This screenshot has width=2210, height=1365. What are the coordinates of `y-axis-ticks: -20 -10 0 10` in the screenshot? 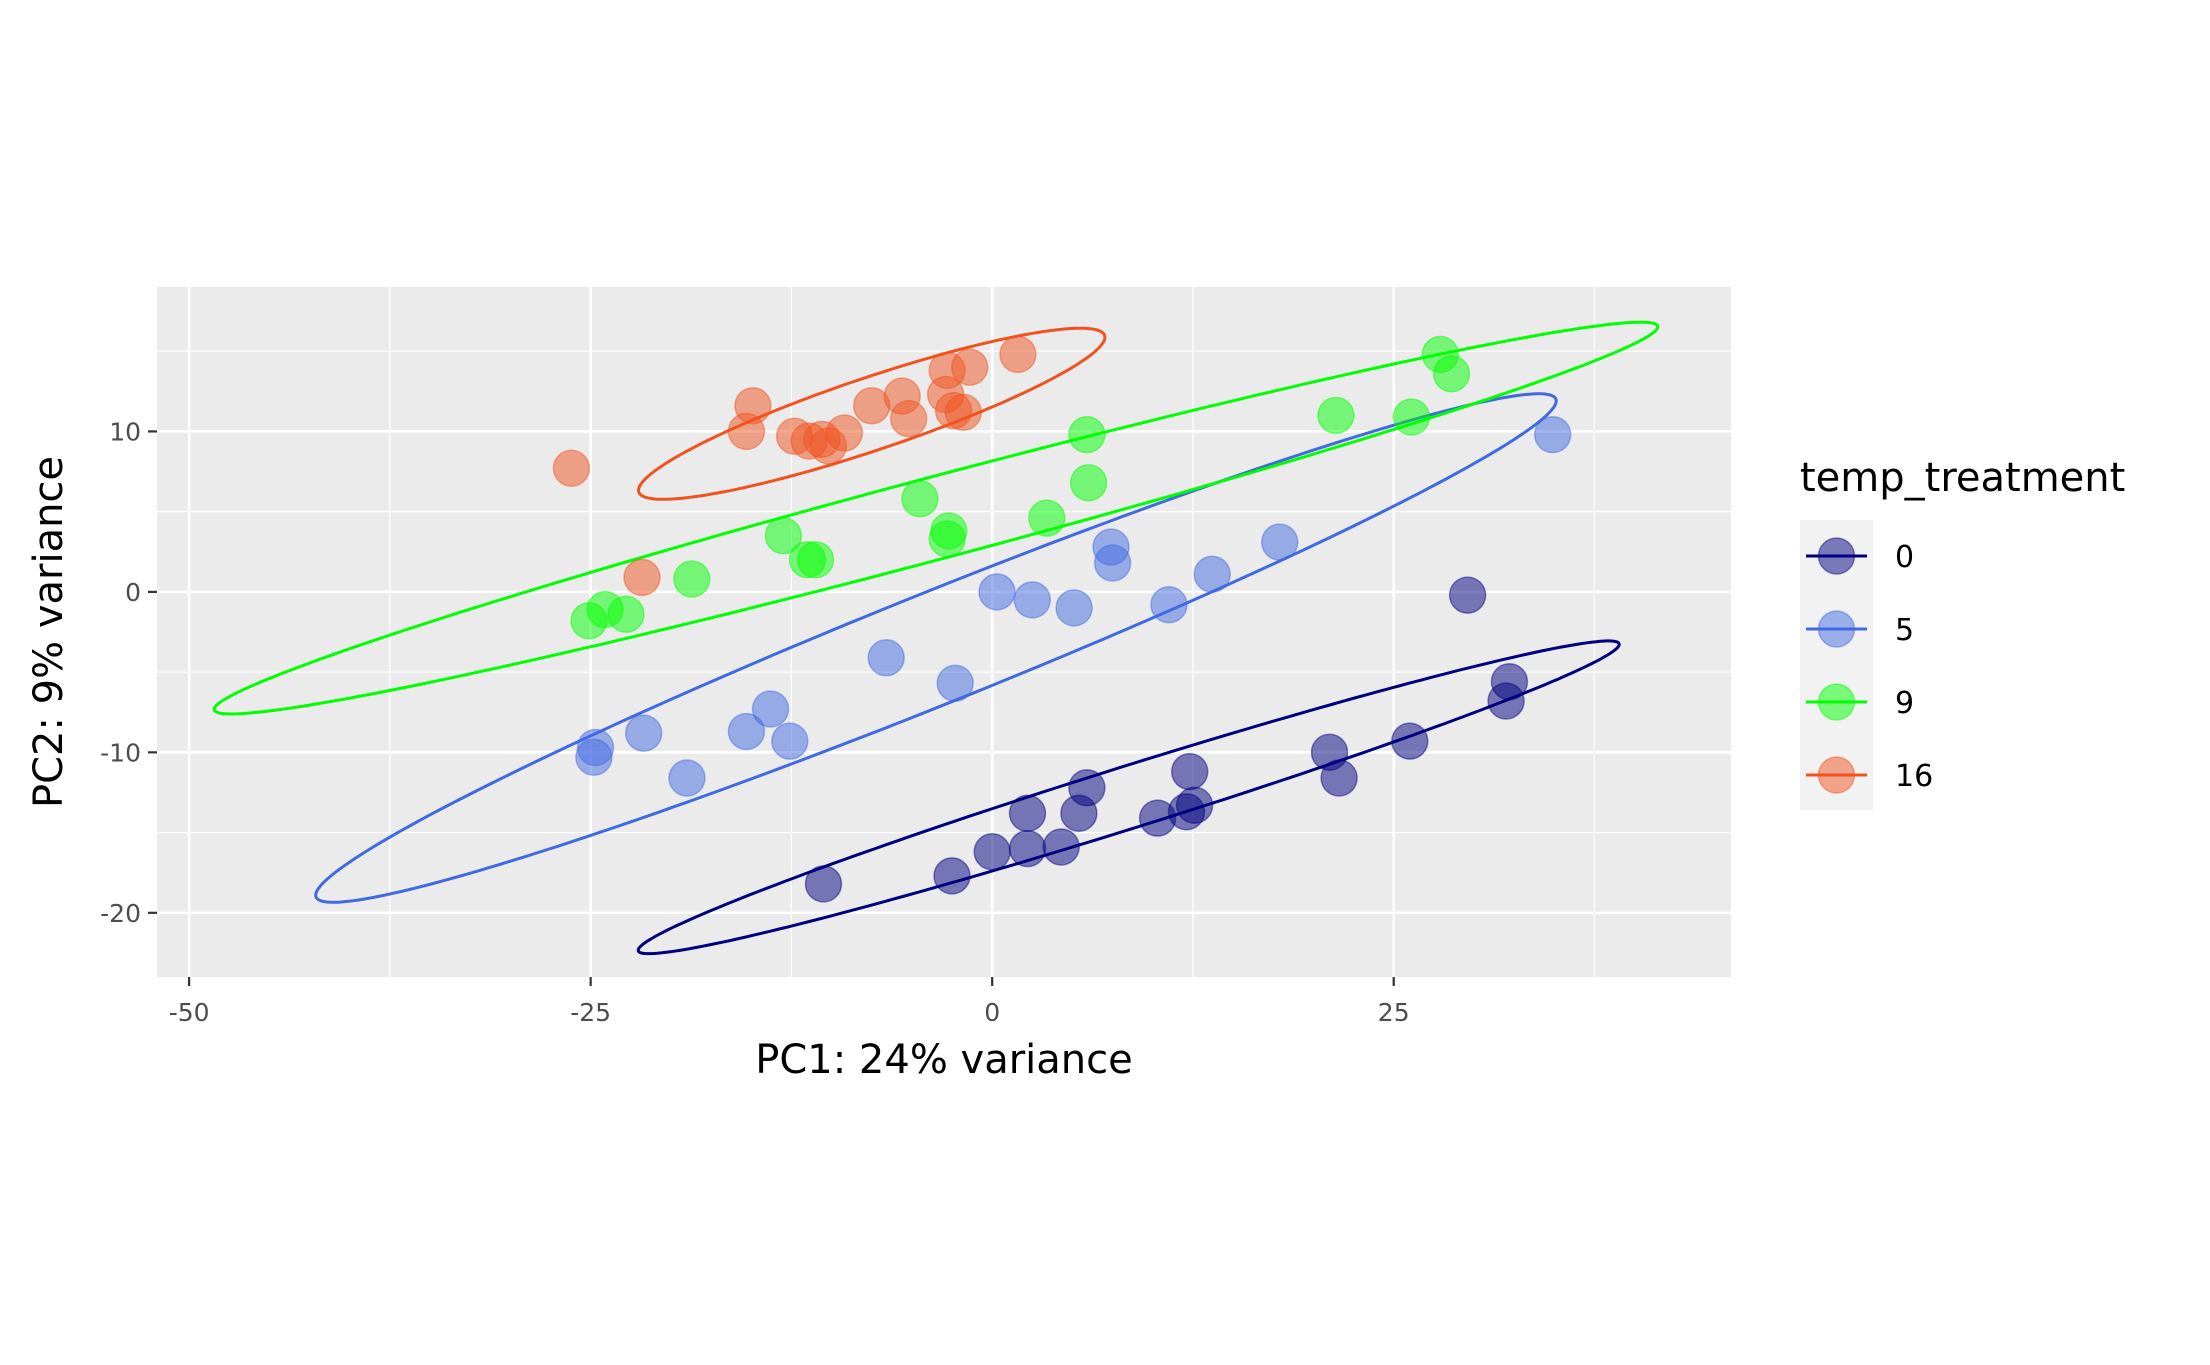 It's located at (128, 672).